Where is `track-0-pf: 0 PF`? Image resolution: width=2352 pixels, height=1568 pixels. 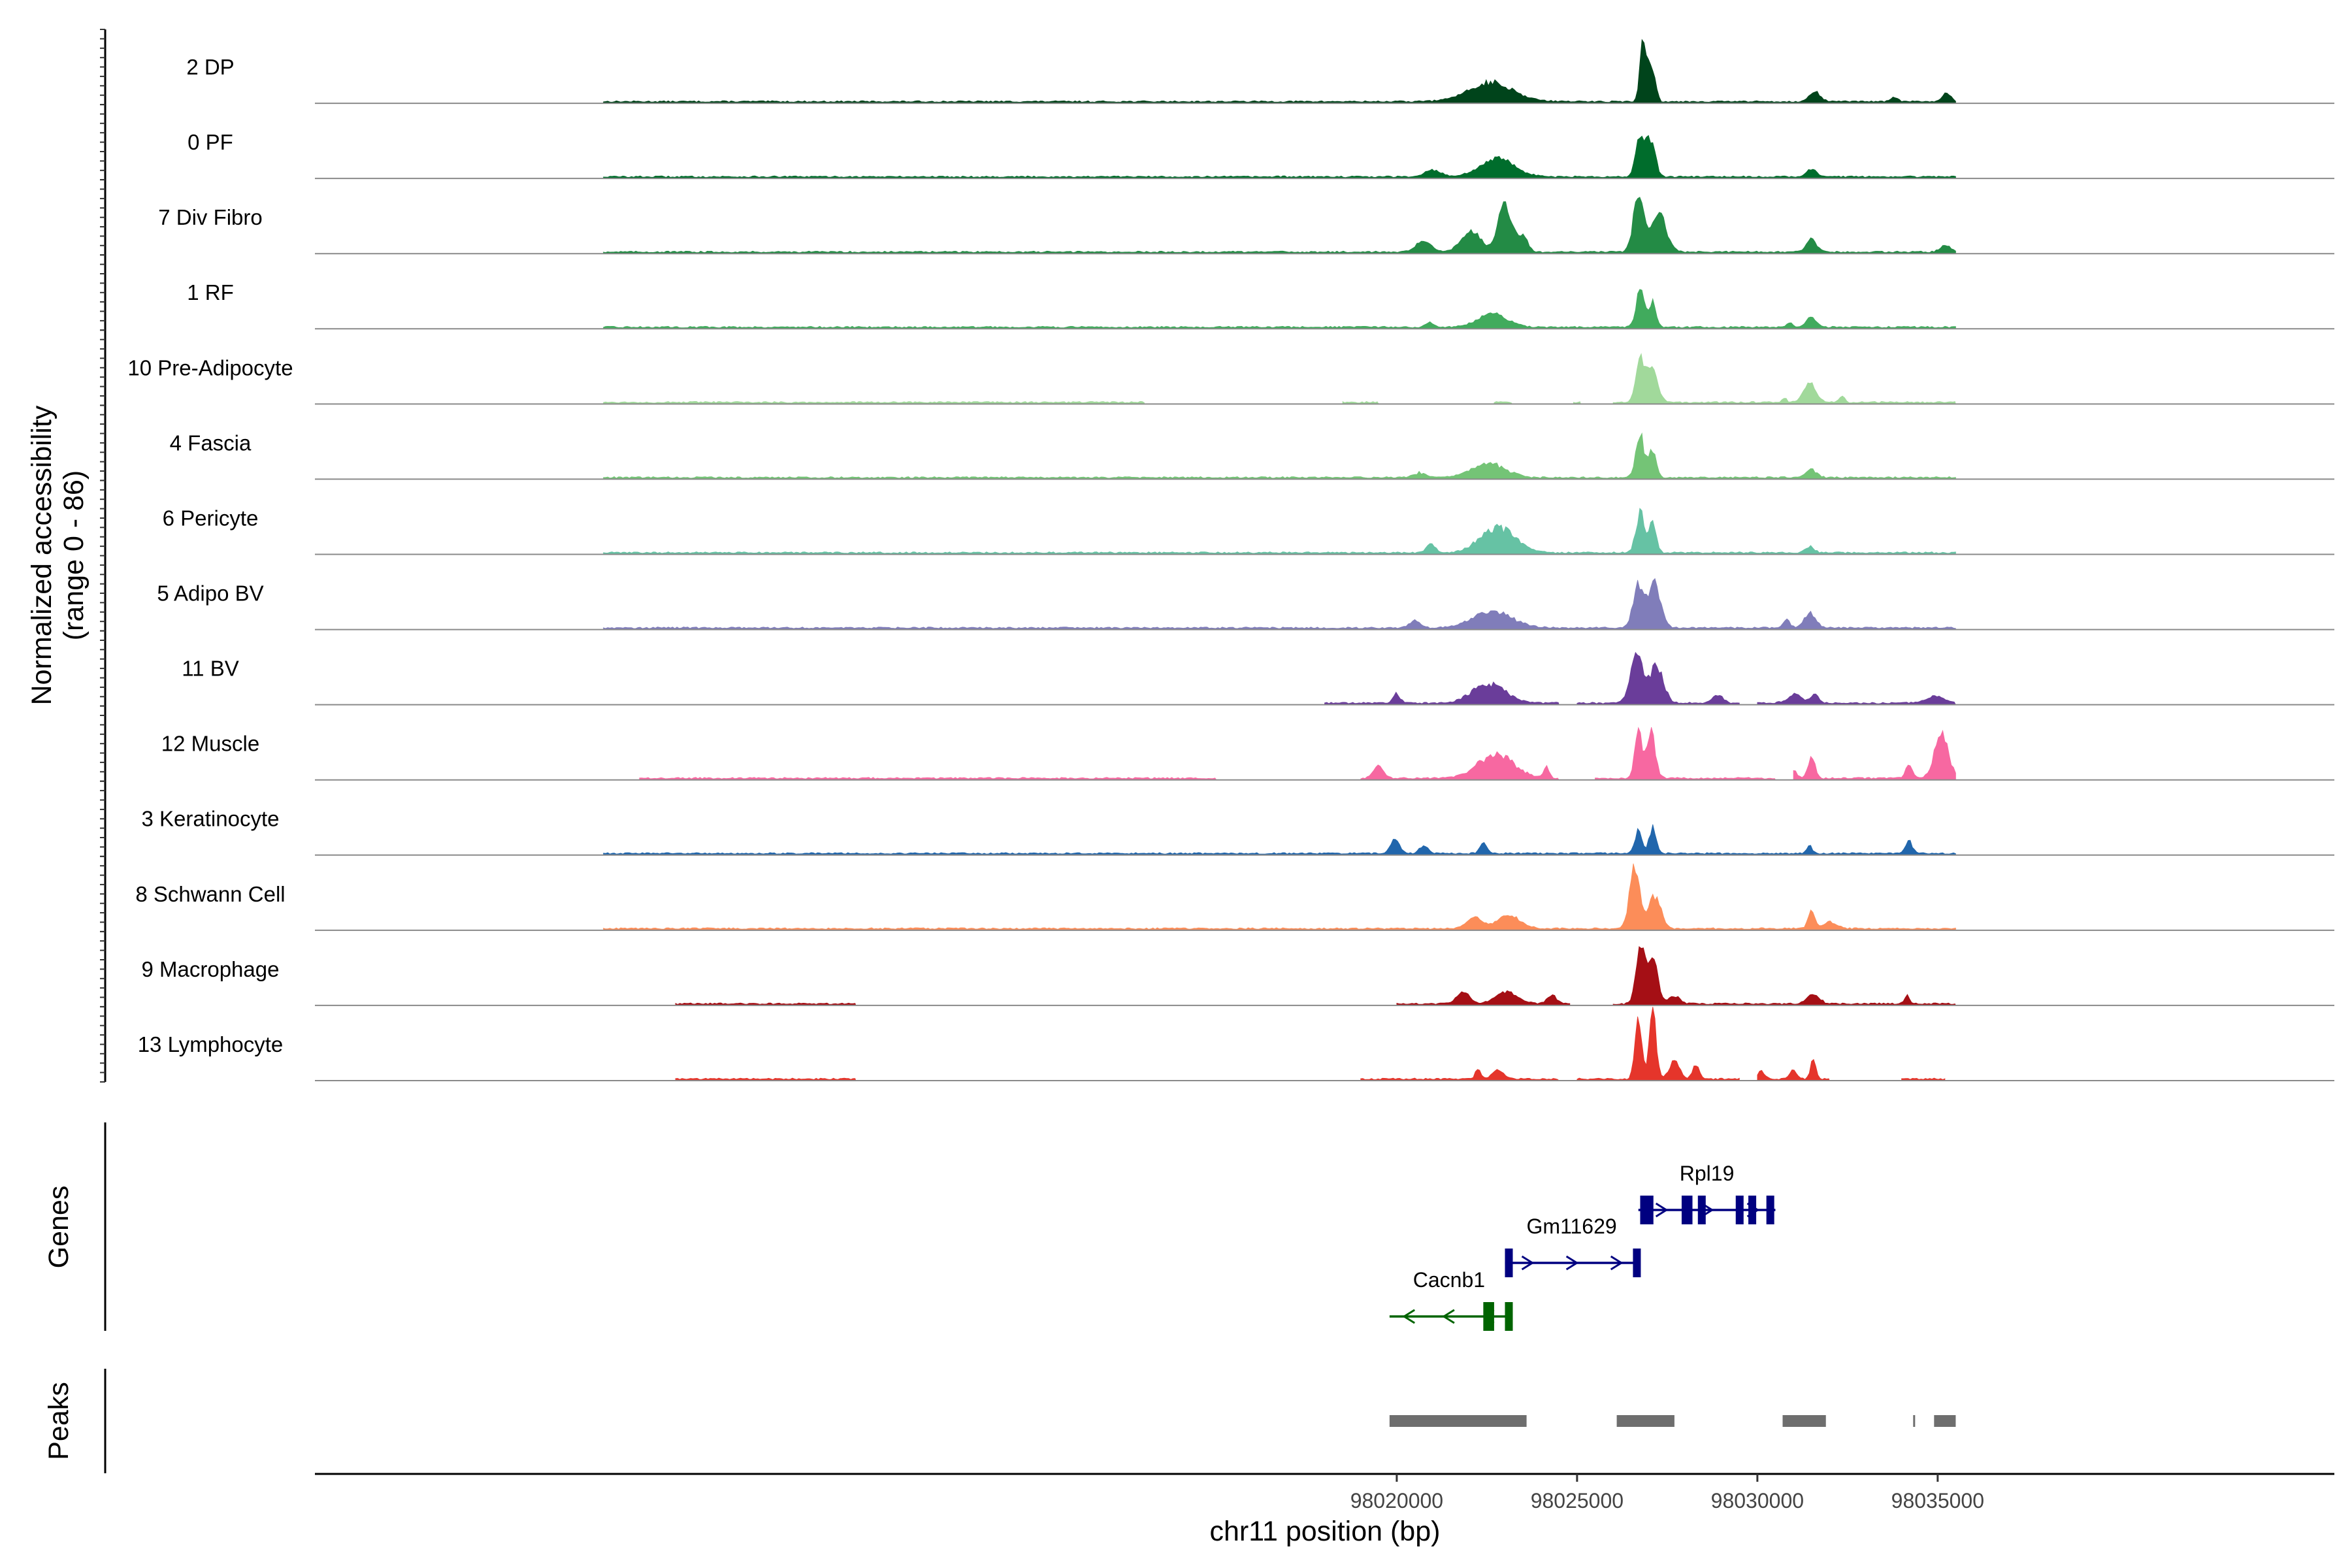 track-0-pf: 0 PF is located at coordinates (1261, 155).